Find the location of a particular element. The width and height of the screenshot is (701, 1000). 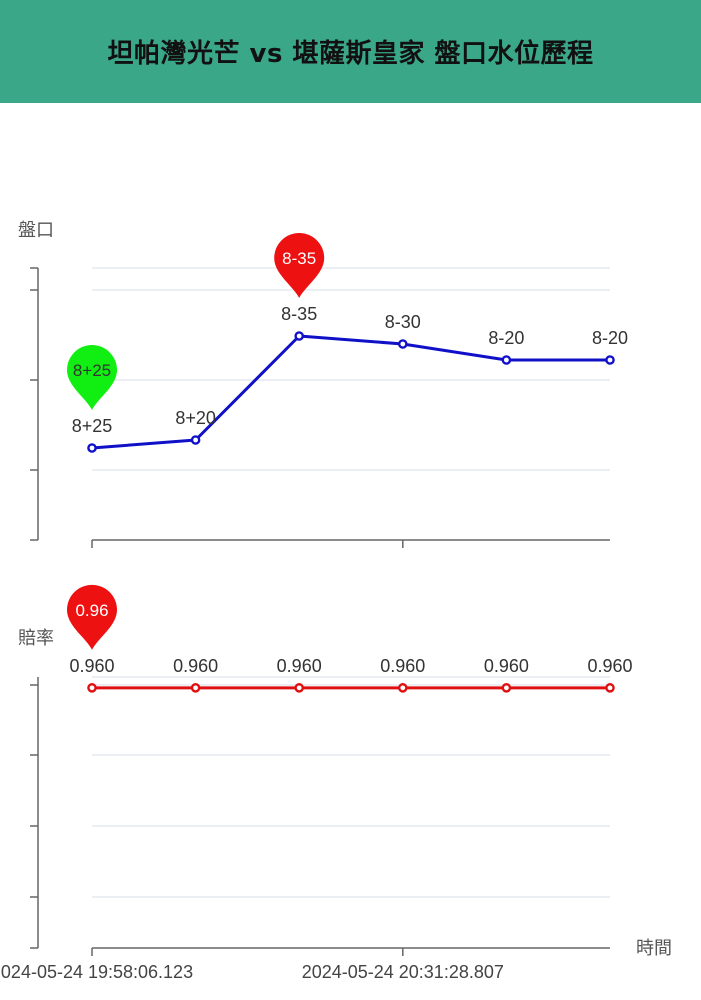

odds-markers: 0.96 is located at coordinates (92, 617).